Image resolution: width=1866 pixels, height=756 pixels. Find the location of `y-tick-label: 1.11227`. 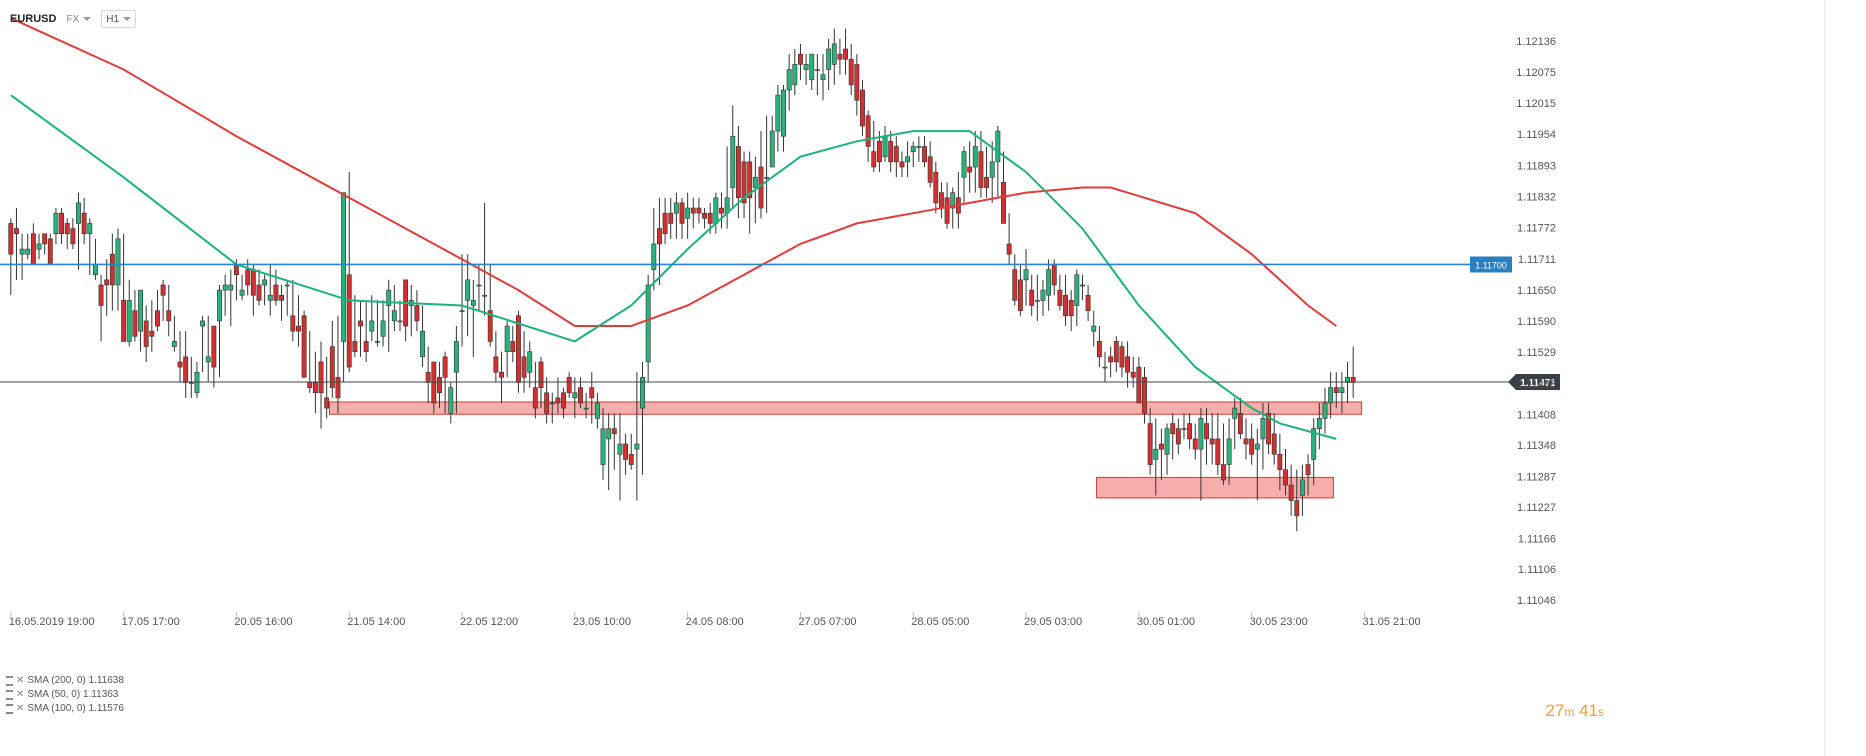

y-tick-label: 1.11227 is located at coordinates (1536, 508).